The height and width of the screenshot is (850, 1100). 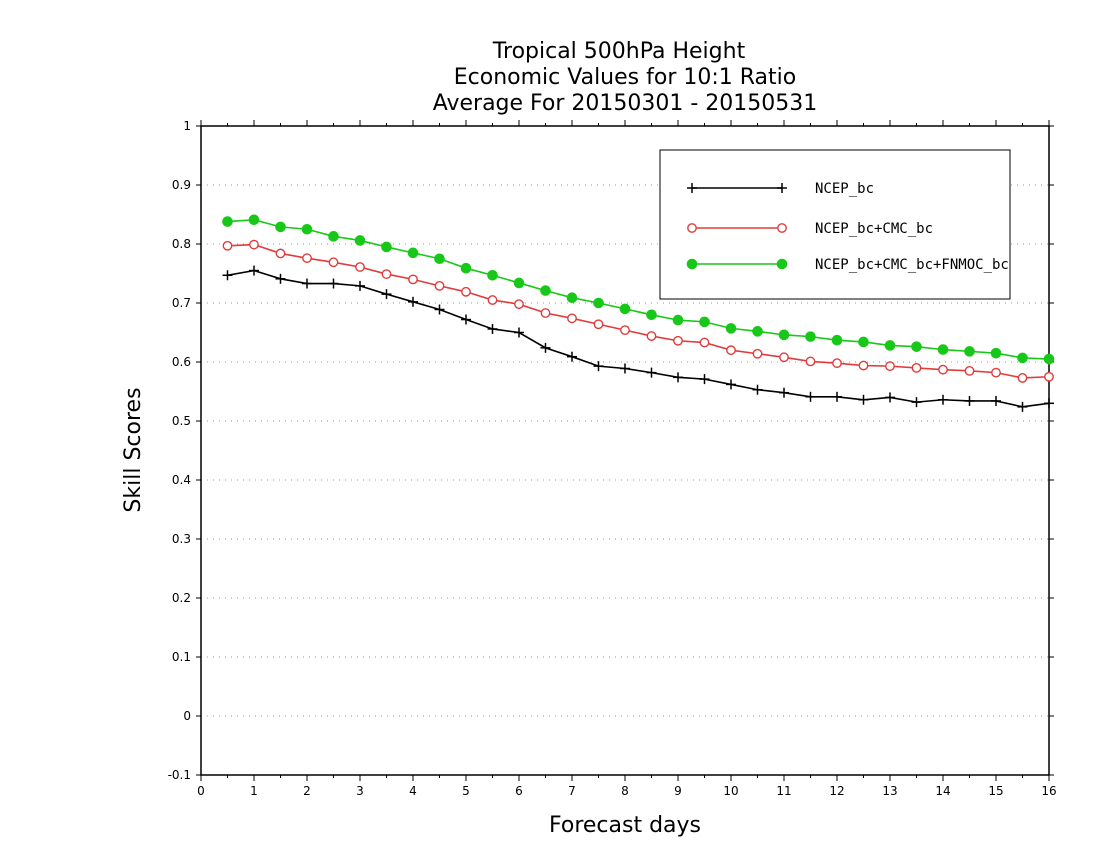 What do you see at coordinates (730, 791) in the screenshot?
I see `x-tick-label: 10` at bounding box center [730, 791].